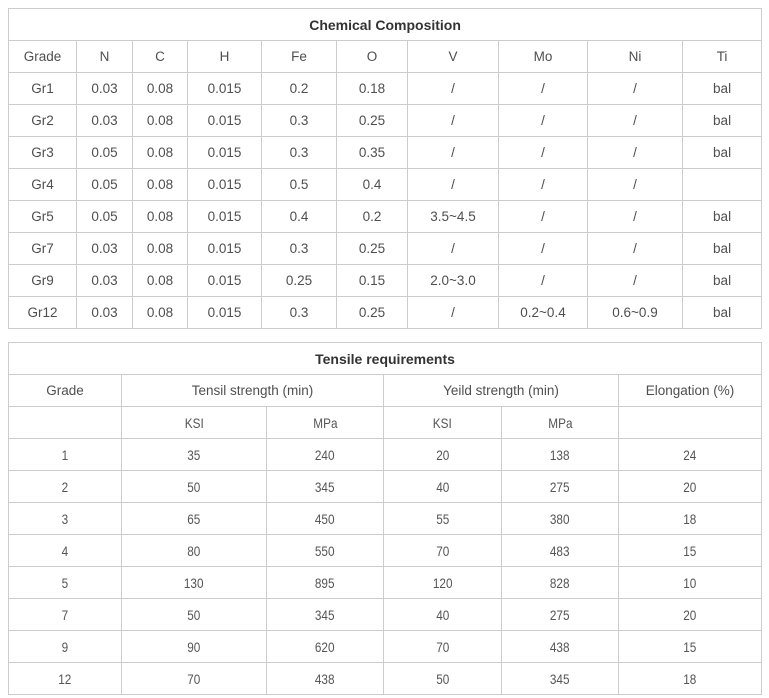  Describe the element at coordinates (453, 280) in the screenshot. I see `table-cell: 2.0~3.0` at that location.